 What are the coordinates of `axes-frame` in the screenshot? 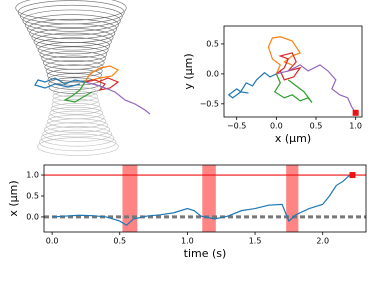 It's located at (293, 71).